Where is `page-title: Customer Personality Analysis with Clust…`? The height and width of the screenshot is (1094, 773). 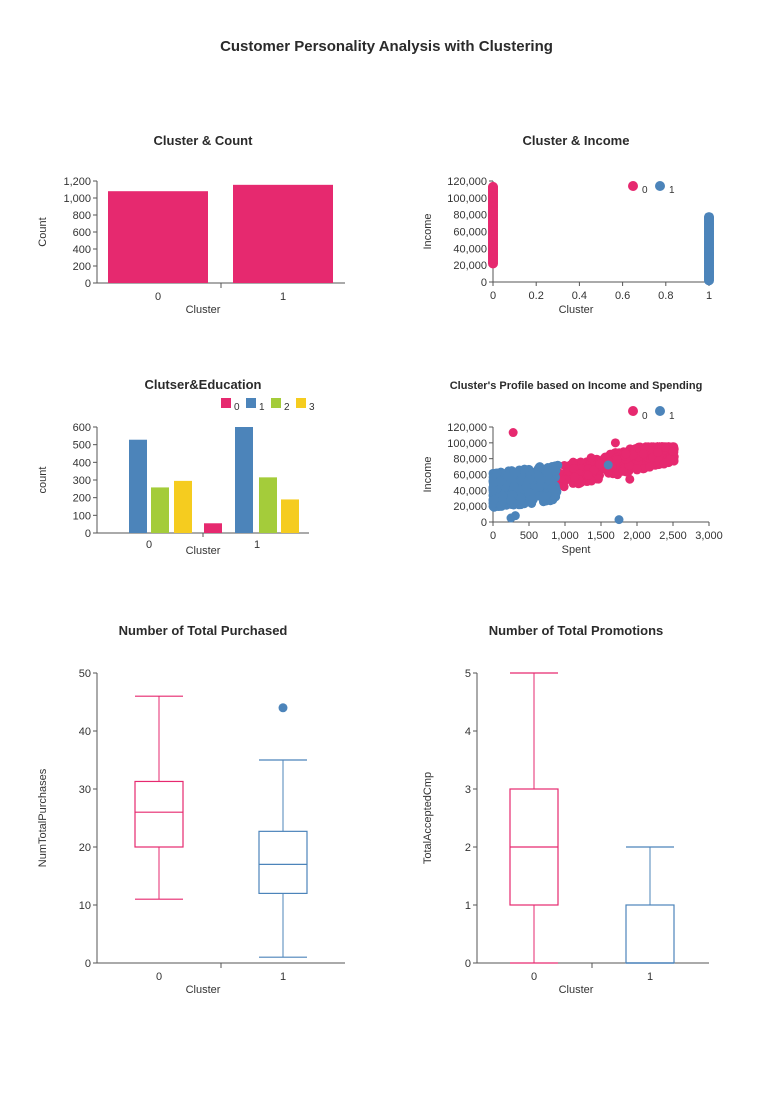 page-title: Customer Personality Analysis with Clust… is located at coordinates (386, 46).